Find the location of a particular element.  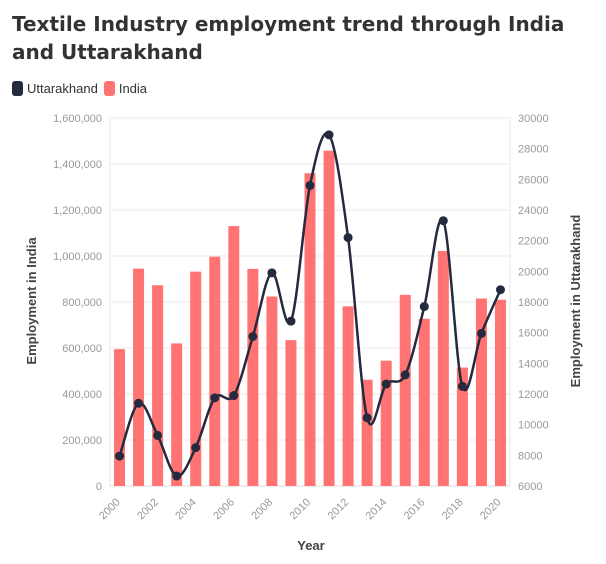

point-uttarakhand-2009 is located at coordinates (291, 321).